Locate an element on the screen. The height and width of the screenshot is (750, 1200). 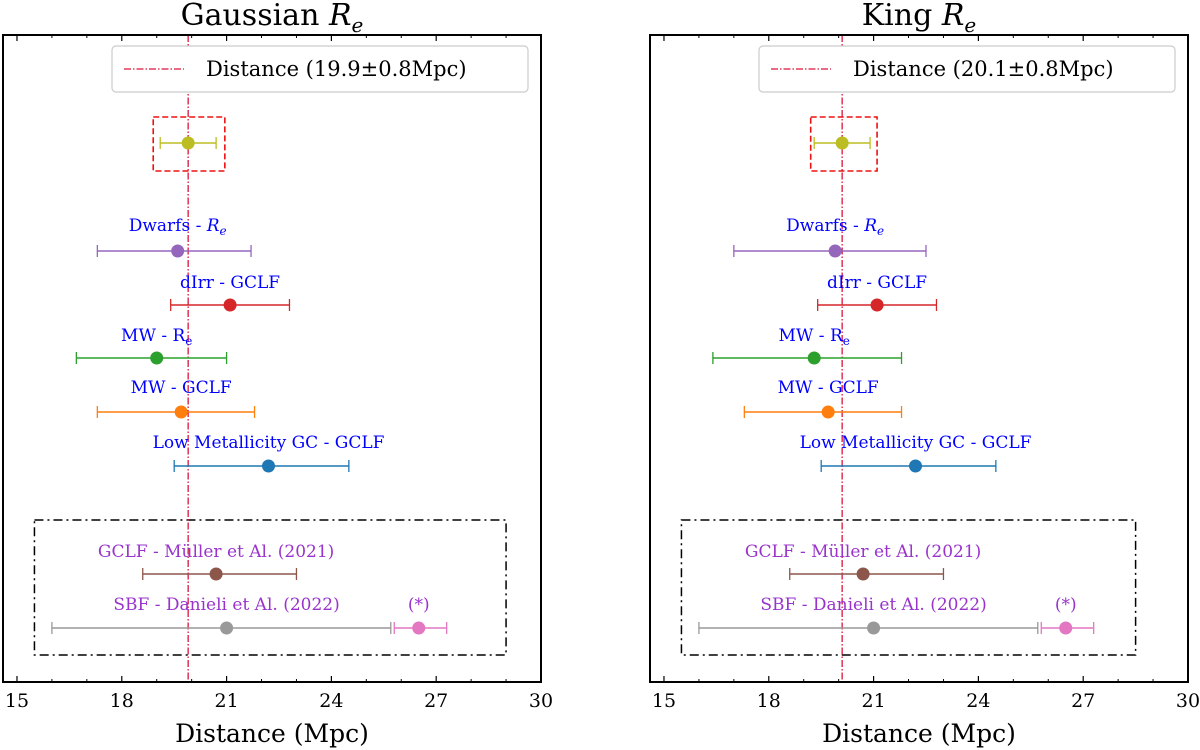
legend-label: Distance (20.1±0.8Mpc) is located at coordinates (983, 69).